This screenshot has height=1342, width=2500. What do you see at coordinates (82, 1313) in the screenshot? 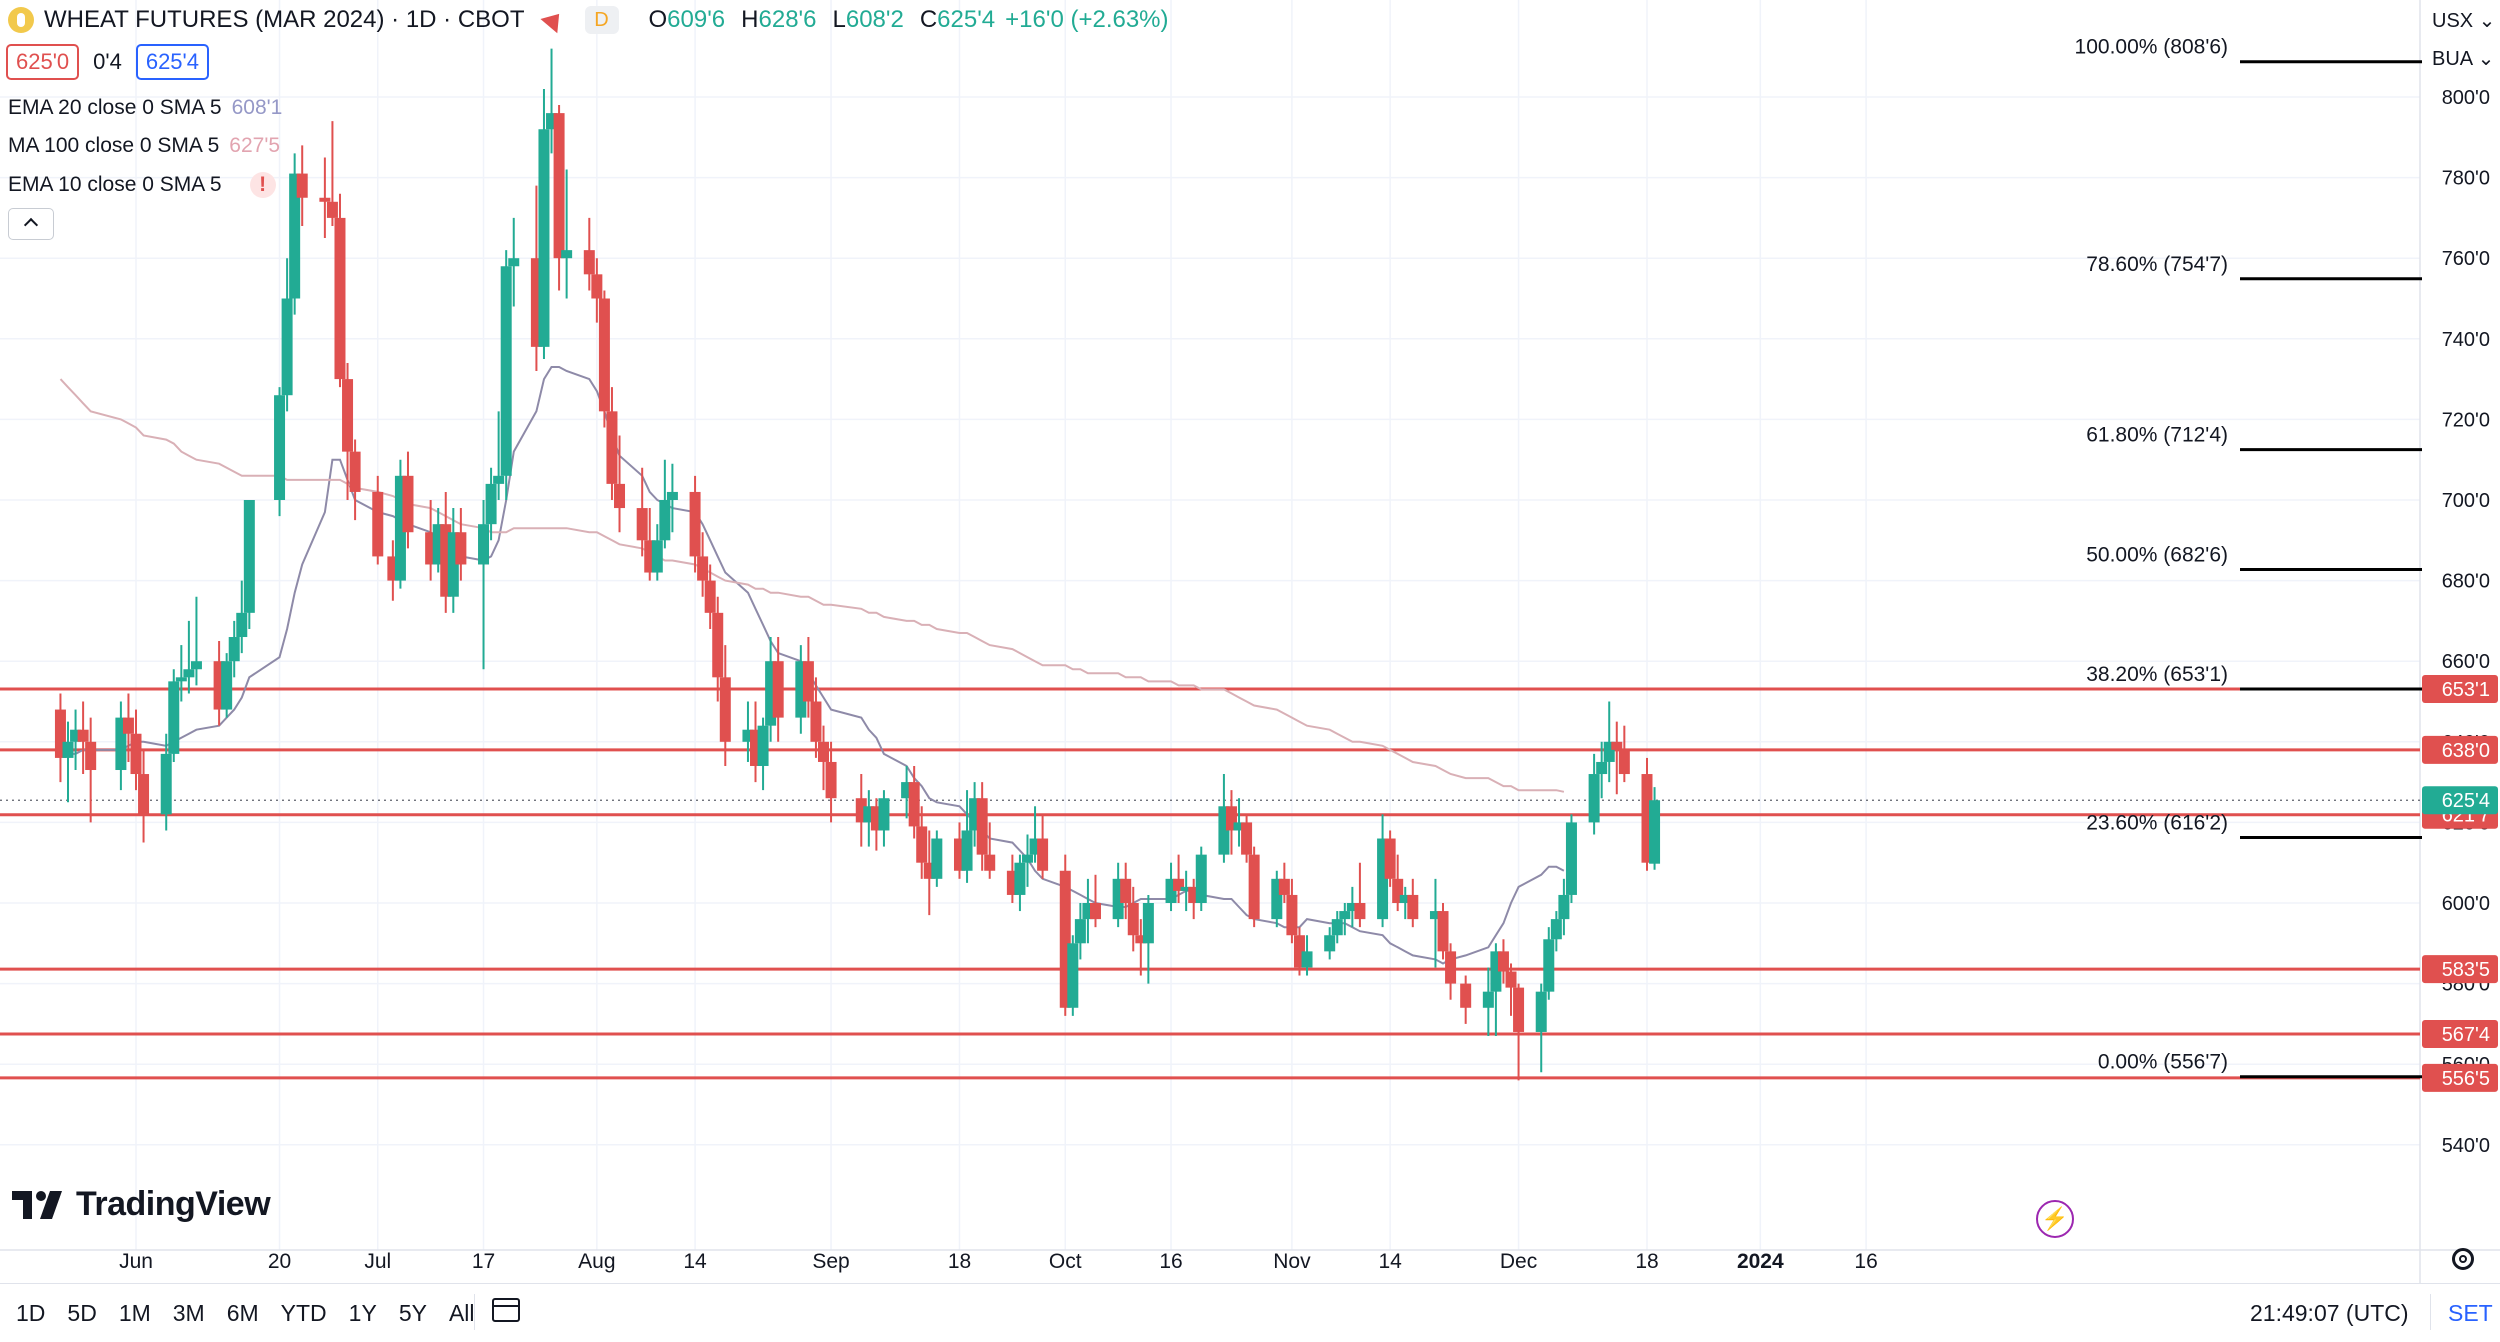
I see `range-5d: 5D` at bounding box center [82, 1313].